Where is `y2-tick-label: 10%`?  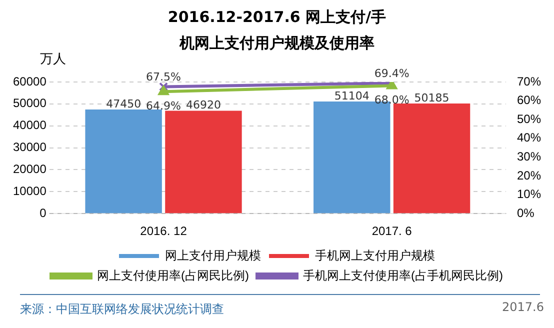 y2-tick-label: 10% is located at coordinates (529, 194).